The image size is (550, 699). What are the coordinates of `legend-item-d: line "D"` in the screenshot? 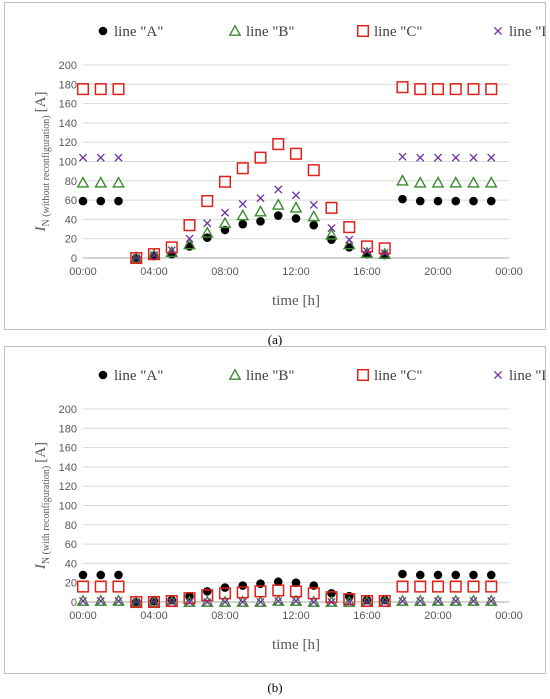 It's located at (519, 32).